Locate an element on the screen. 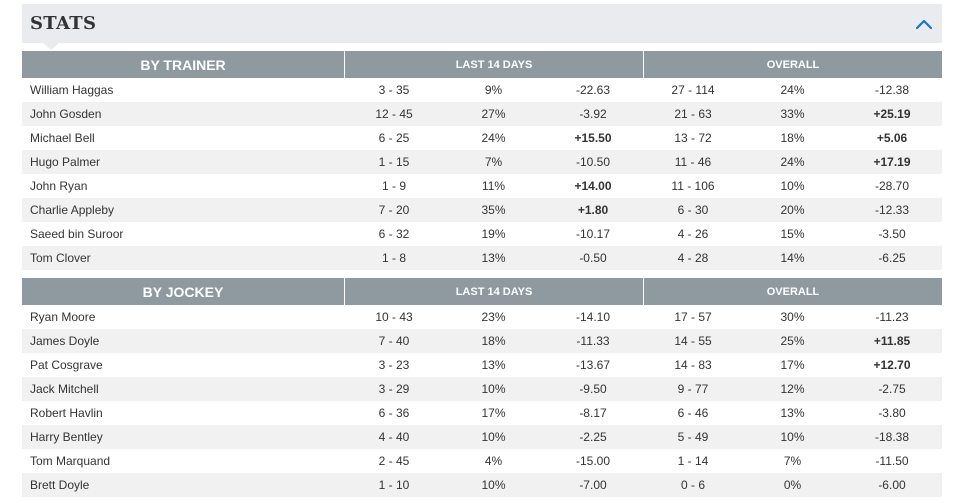 This screenshot has width=953, height=503. overall-profit-loss: -2.75 is located at coordinates (892, 389).